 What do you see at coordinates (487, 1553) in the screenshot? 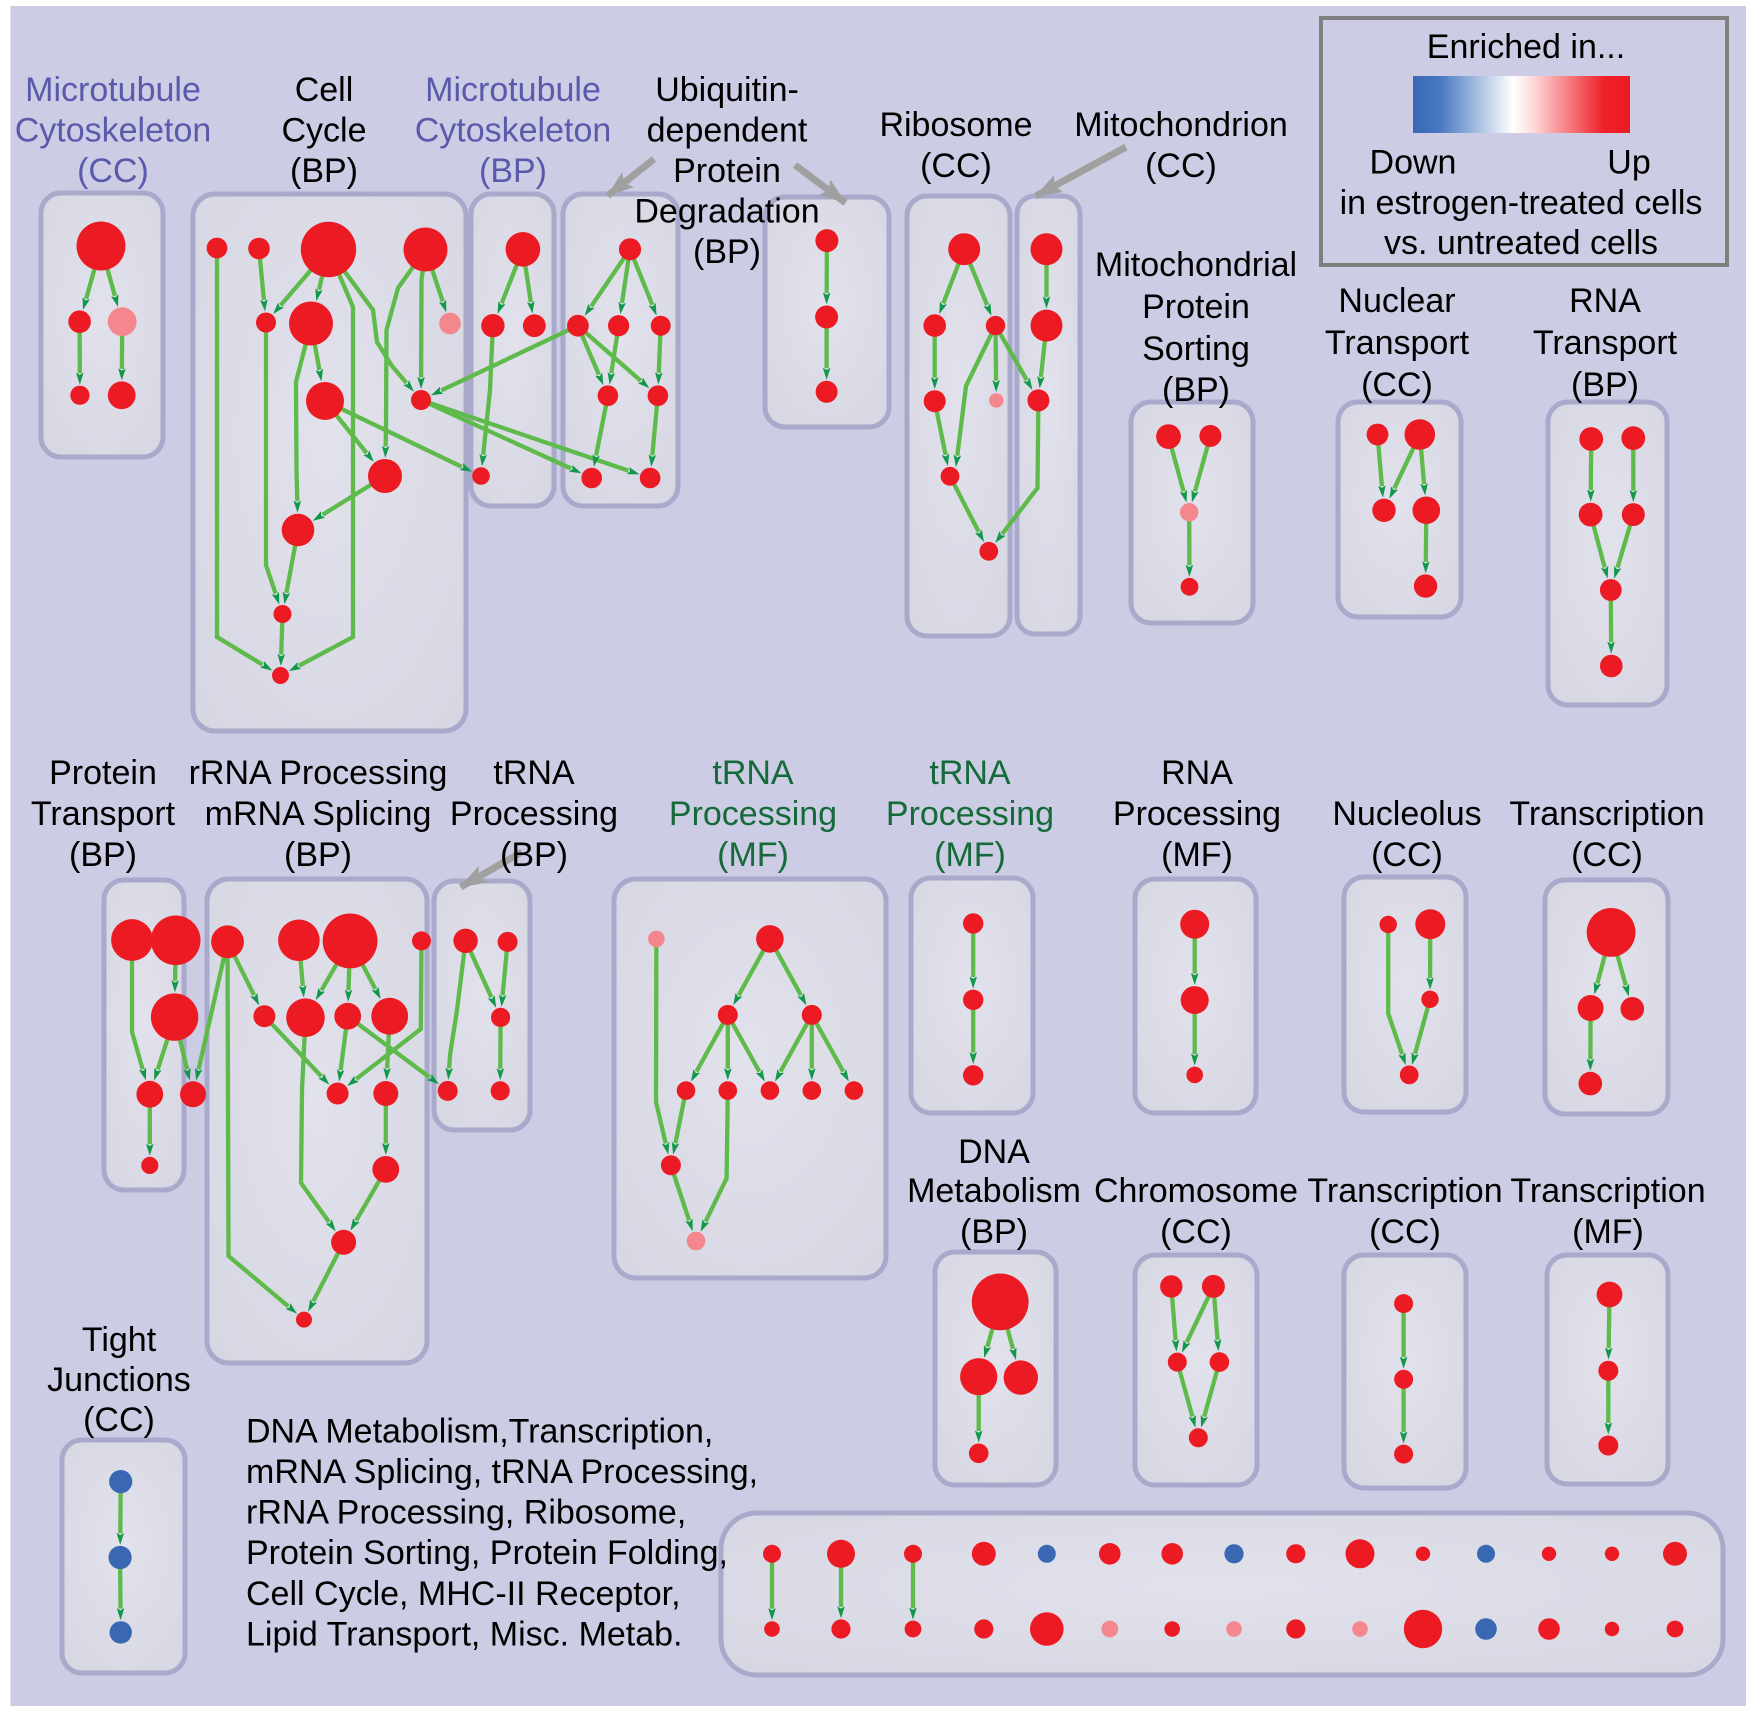
I see `svg-text:Protein Sorting, Protein Foldi: Protein Sorting, Protein Folding,` at bounding box center [487, 1553].